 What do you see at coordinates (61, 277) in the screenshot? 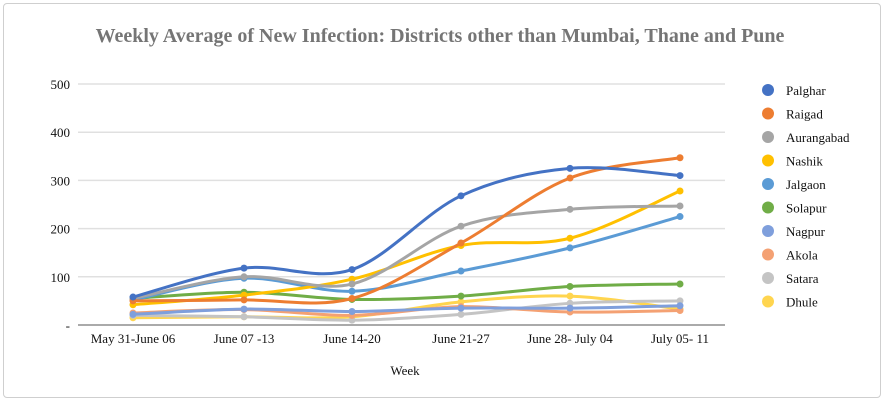
I see `y-tick-label: 100` at bounding box center [61, 277].